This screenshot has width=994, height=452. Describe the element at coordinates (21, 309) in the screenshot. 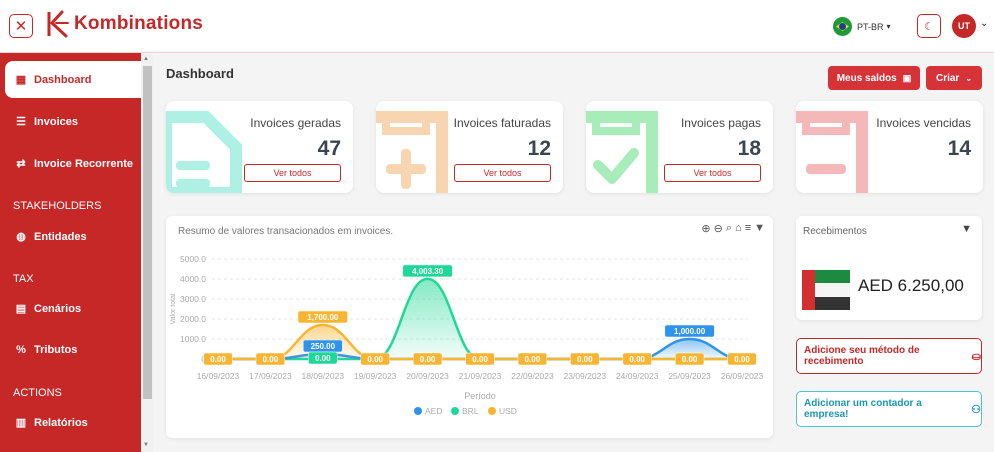

I see `document-icon: ▤` at that location.